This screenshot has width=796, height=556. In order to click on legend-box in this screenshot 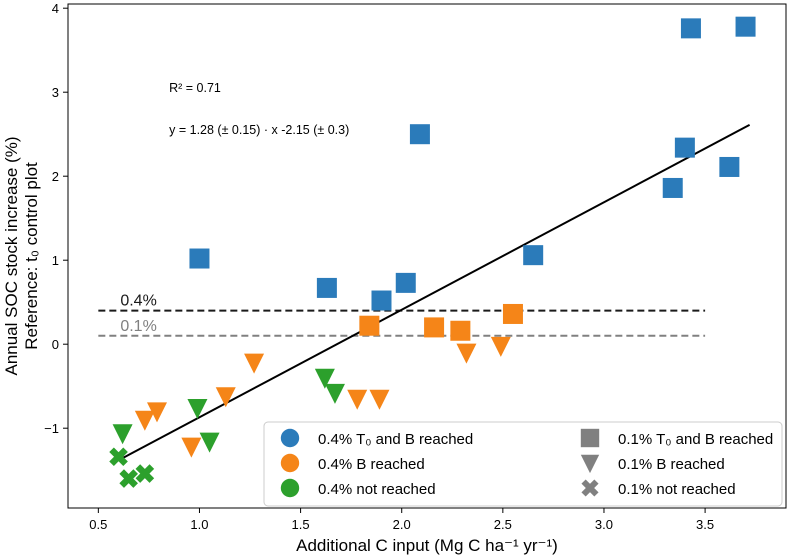, I will do `click(523, 464)`.